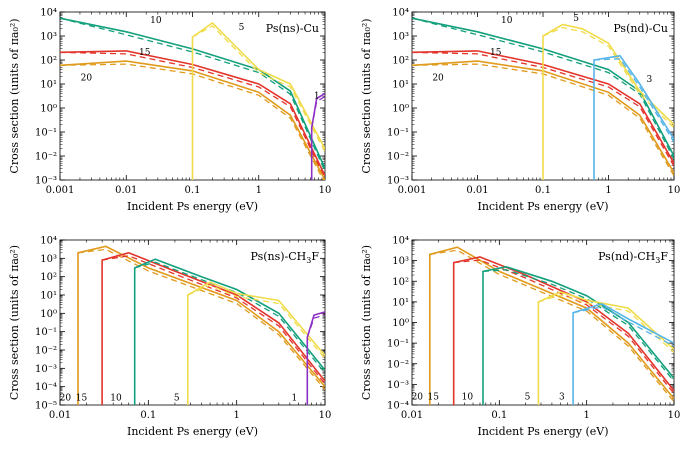 This screenshot has height=450, width=700. Describe the element at coordinates (318, 112) in the screenshot. I see `series-1-dashed` at that location.